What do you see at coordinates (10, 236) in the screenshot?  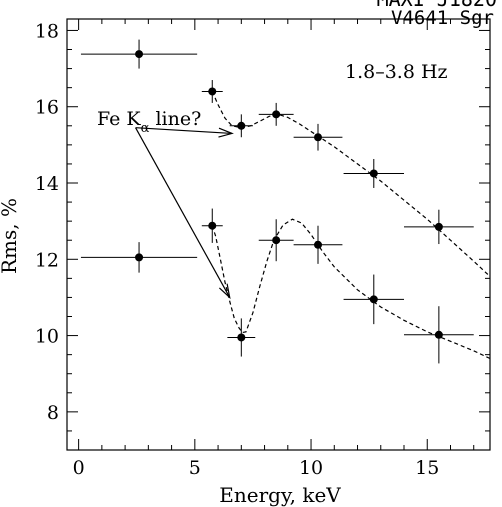 I see `y-axis-label: Rms, %` at bounding box center [10, 236].